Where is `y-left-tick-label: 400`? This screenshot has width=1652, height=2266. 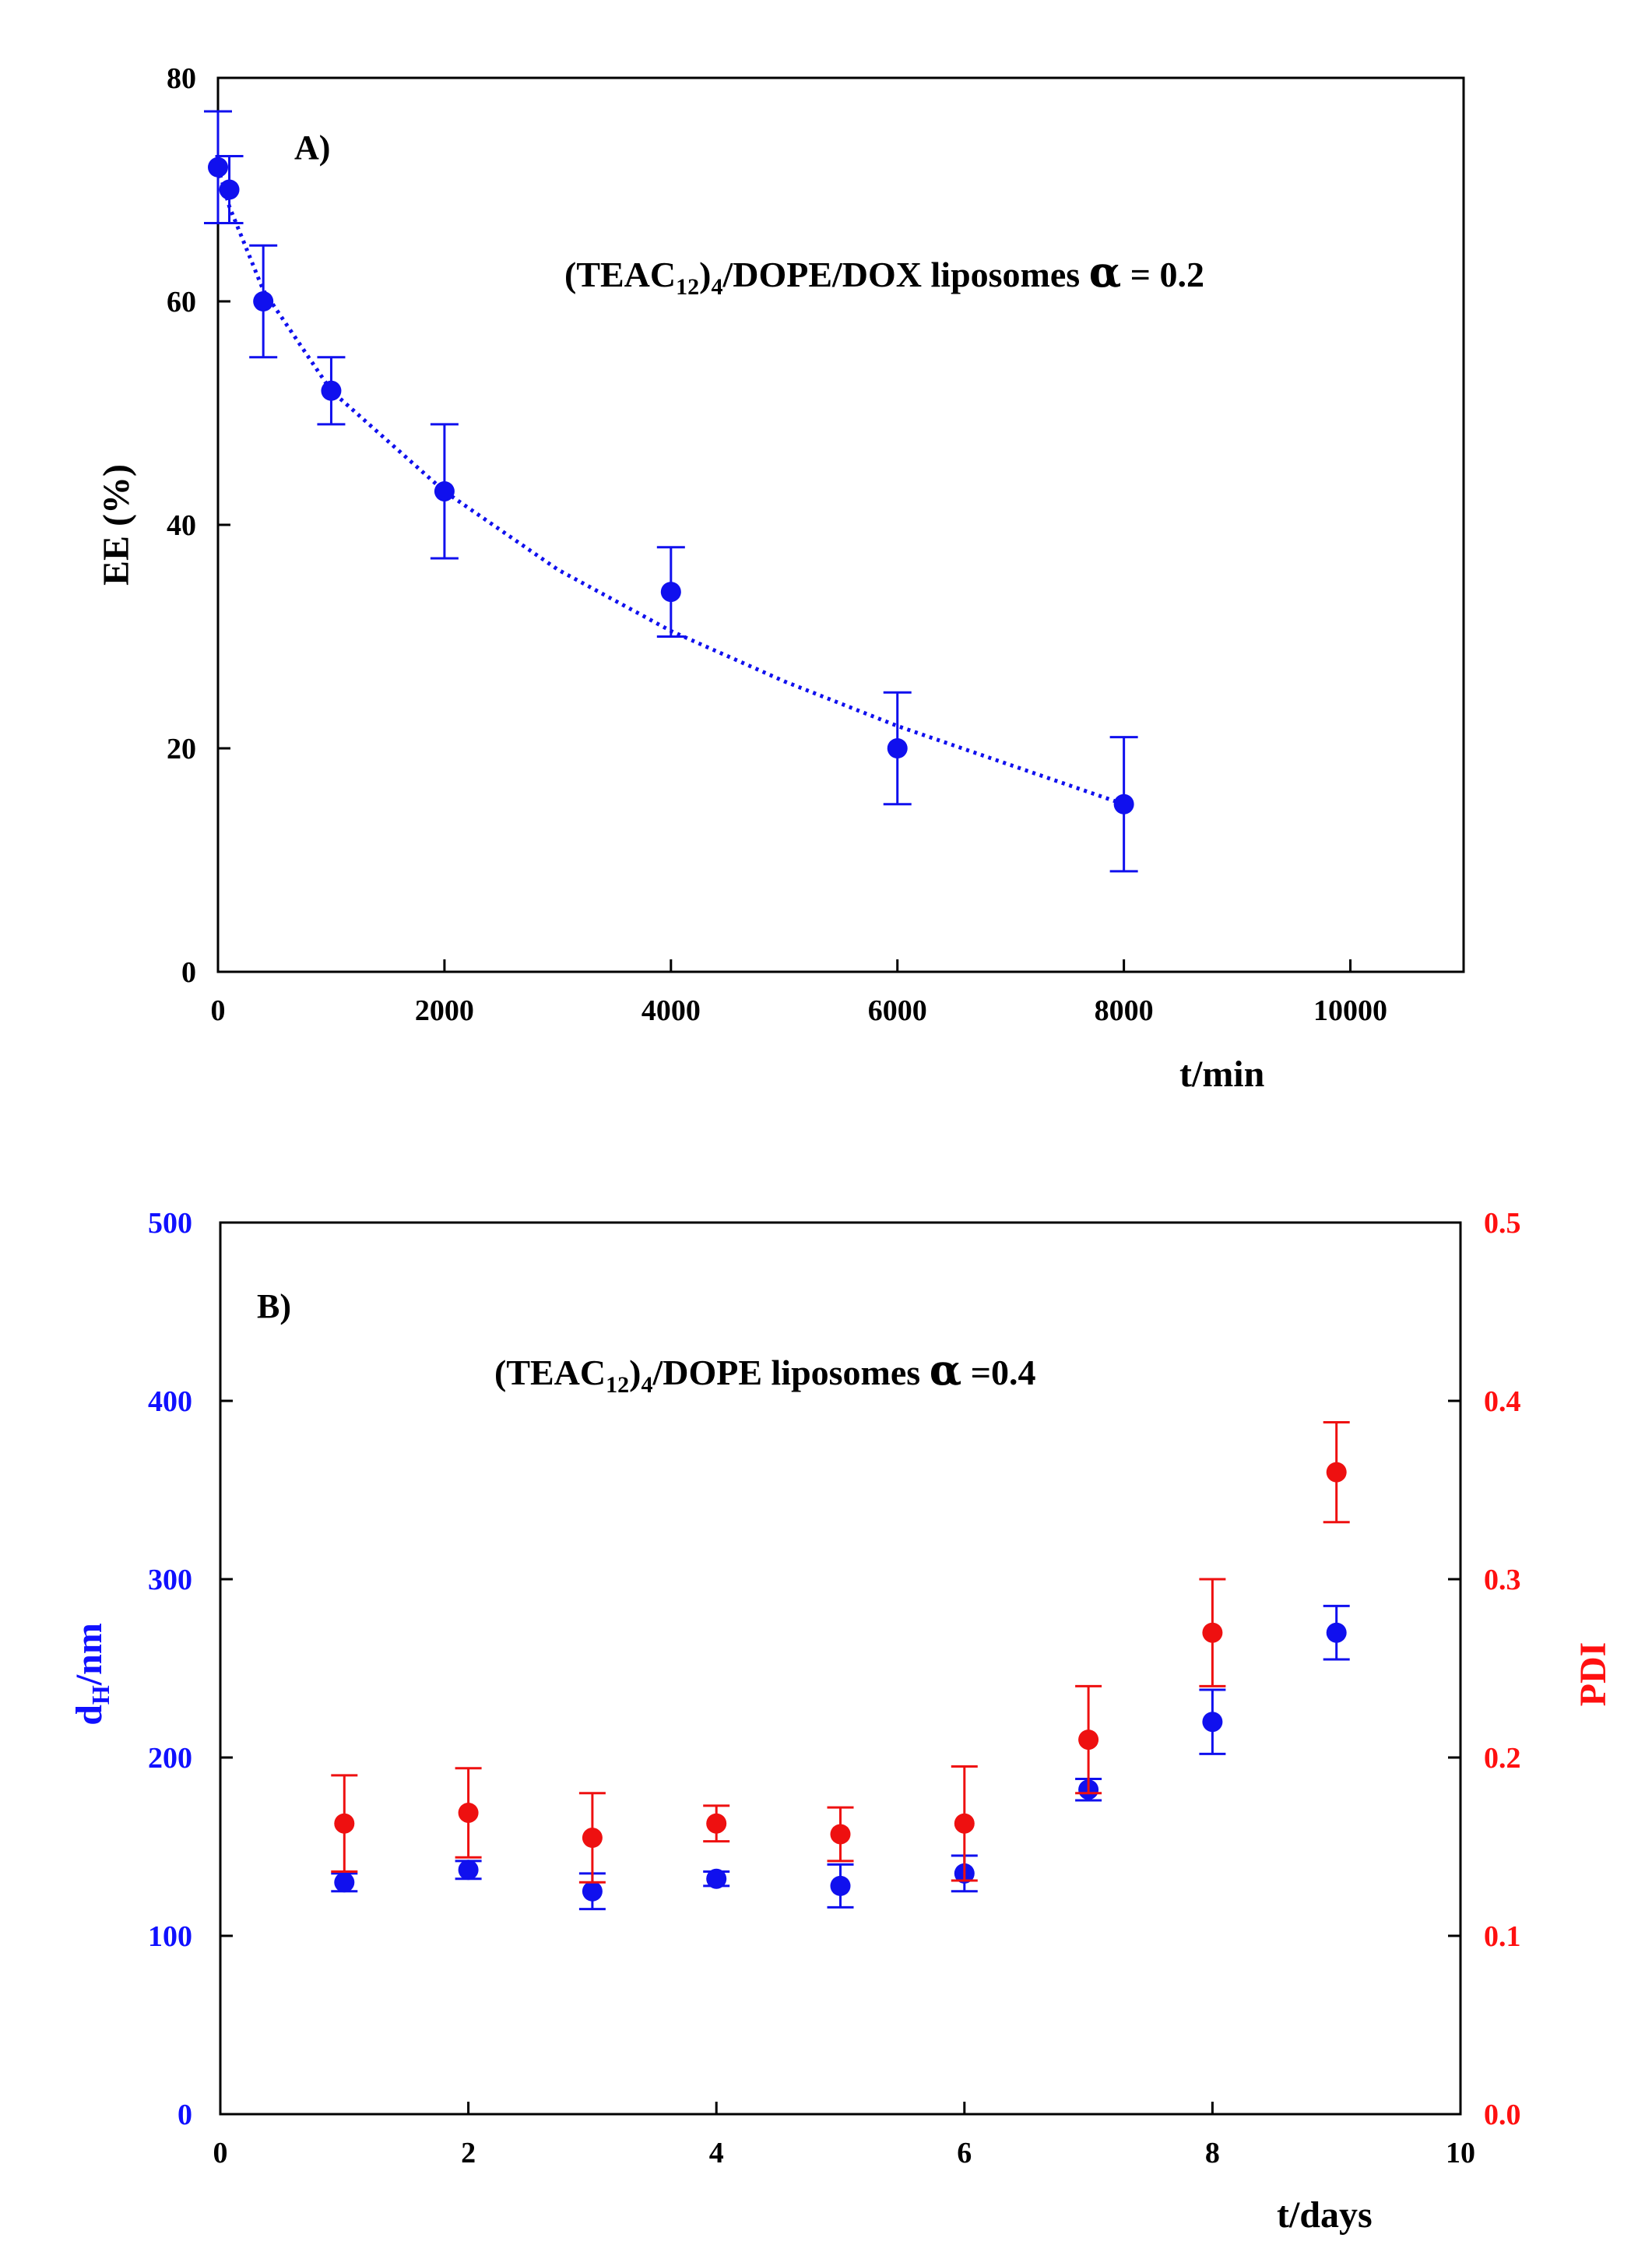
y-left-tick-label: 400 is located at coordinates (170, 1401).